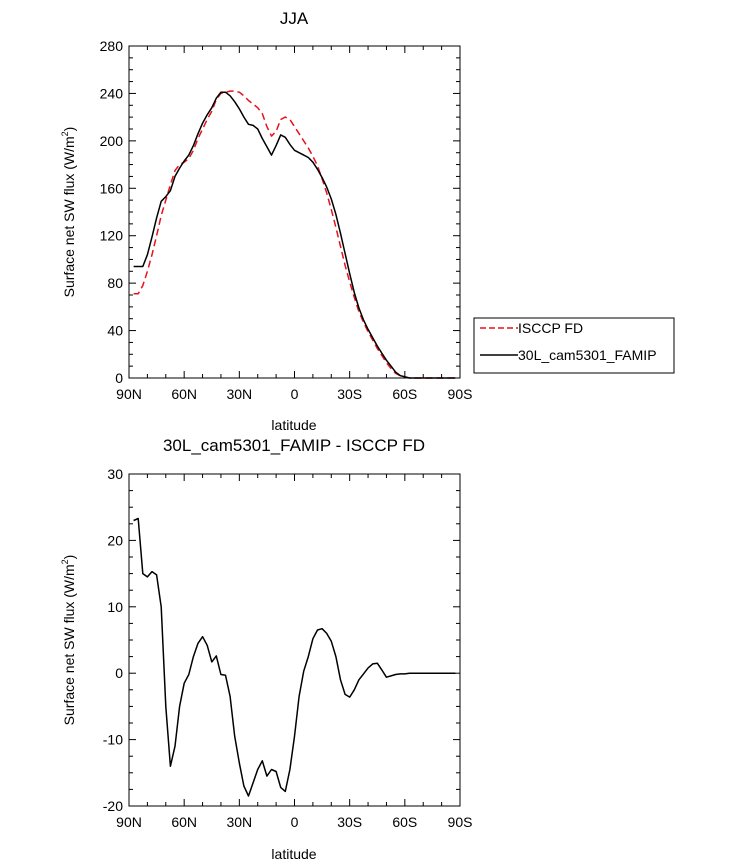 The height and width of the screenshot is (865, 733). I want to click on top-y-tick-label: 240, so click(112, 93).